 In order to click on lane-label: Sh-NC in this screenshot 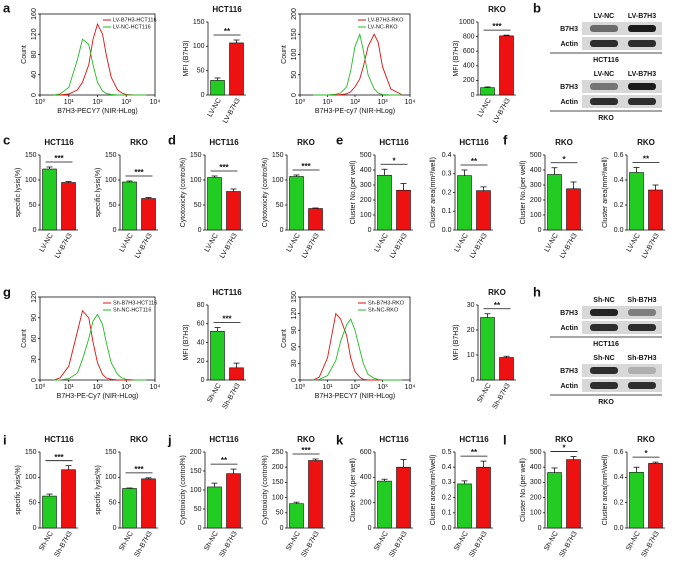, I will do `click(603, 300)`.